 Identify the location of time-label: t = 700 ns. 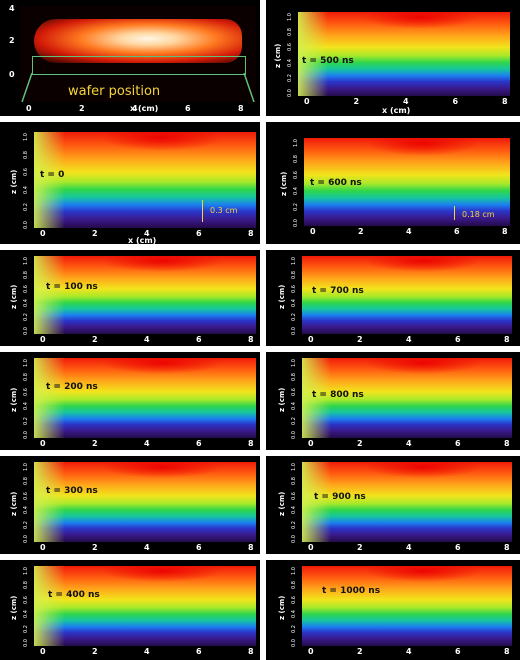
(338, 291).